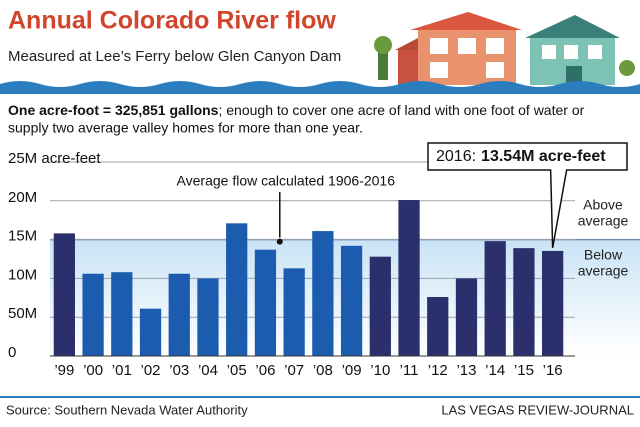 The height and width of the screenshot is (427, 640). Describe the element at coordinates (603, 270) in the screenshot. I see `below-label-line: average` at that location.